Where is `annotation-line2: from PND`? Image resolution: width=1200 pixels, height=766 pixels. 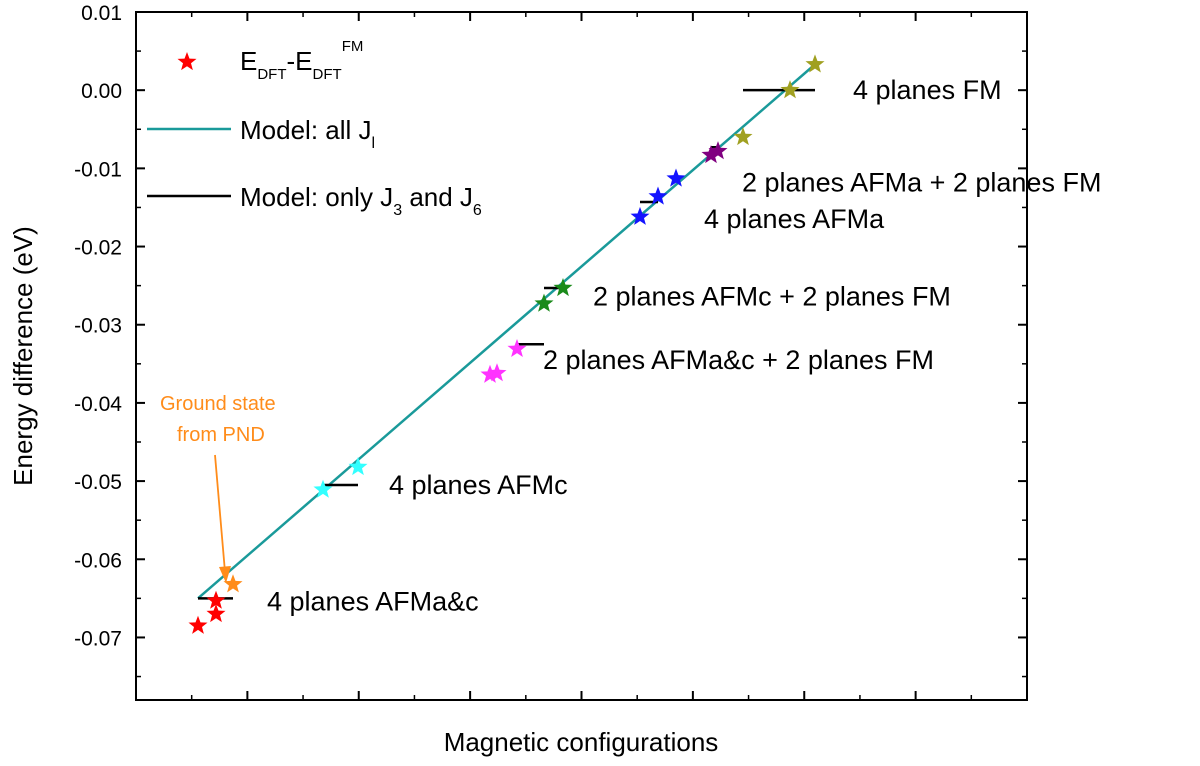 annotation-line2: from PND is located at coordinates (221, 435).